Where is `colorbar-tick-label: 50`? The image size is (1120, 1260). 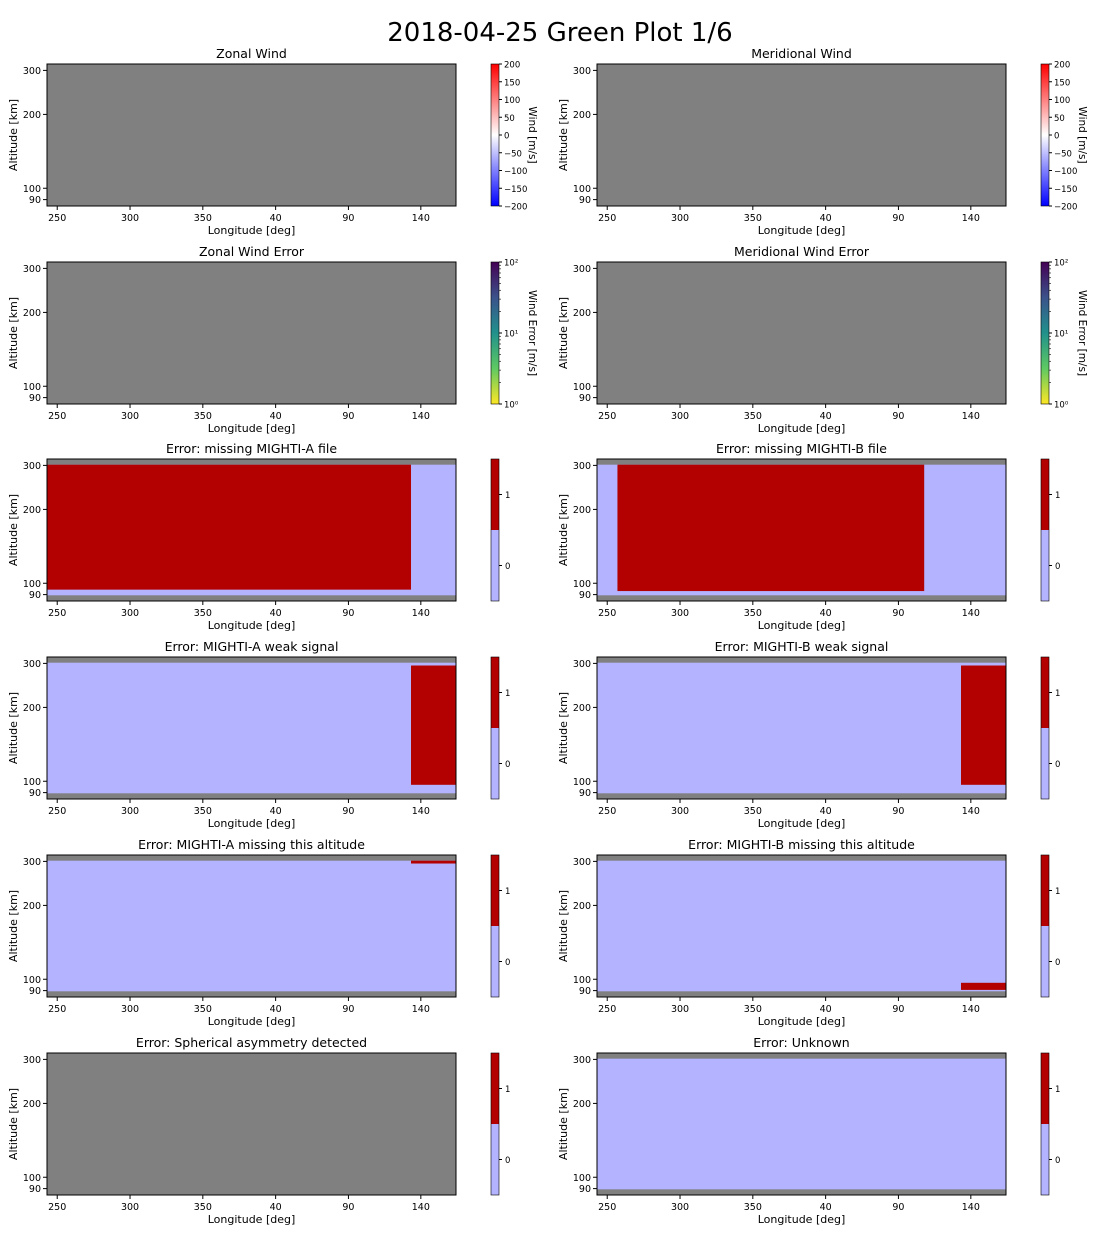
colorbar-tick-label: 50 is located at coordinates (1059, 119).